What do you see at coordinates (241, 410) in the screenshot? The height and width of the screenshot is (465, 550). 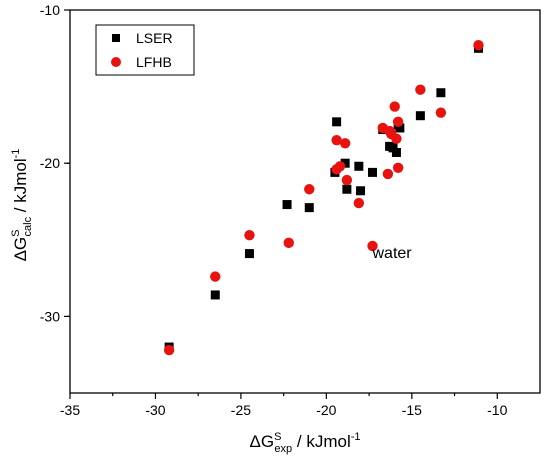 I see `x-tick-label: -25` at bounding box center [241, 410].